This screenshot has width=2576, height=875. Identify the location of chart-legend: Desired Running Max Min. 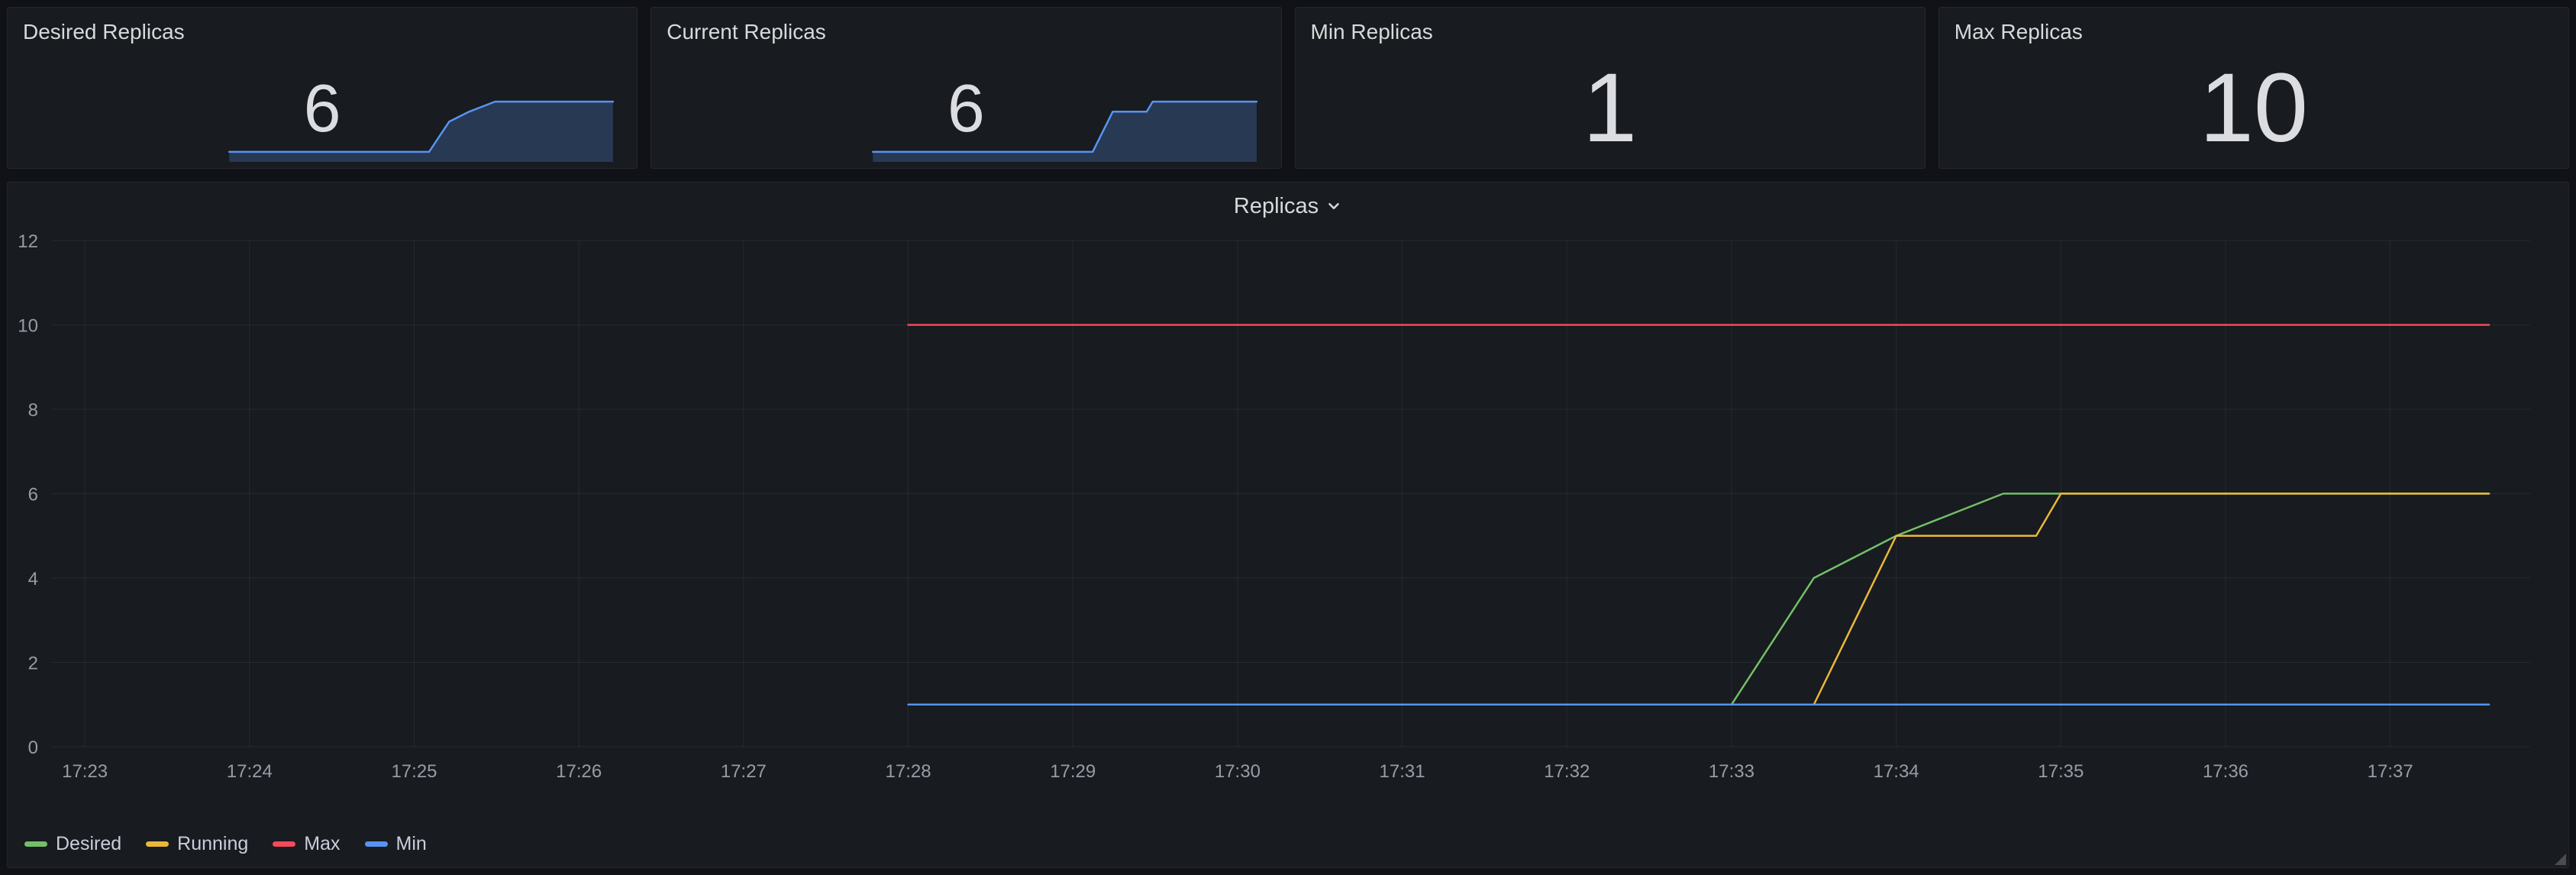
(225, 844).